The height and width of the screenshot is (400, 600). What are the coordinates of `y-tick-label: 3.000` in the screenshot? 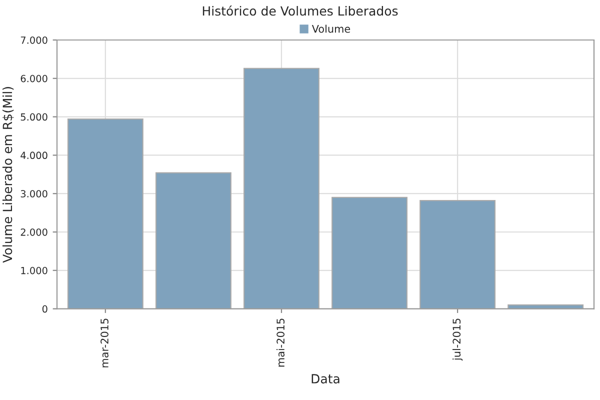 It's located at (34, 194).